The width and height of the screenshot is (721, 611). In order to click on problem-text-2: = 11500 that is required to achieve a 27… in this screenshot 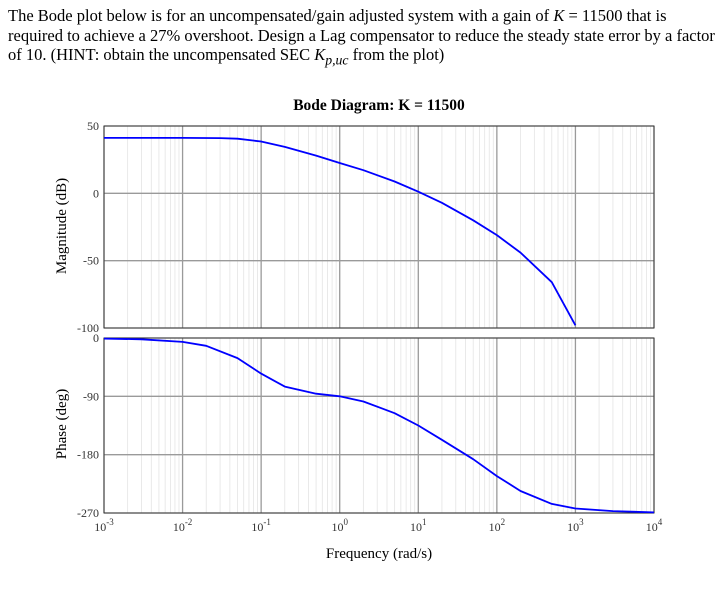, I will do `click(361, 35)`.